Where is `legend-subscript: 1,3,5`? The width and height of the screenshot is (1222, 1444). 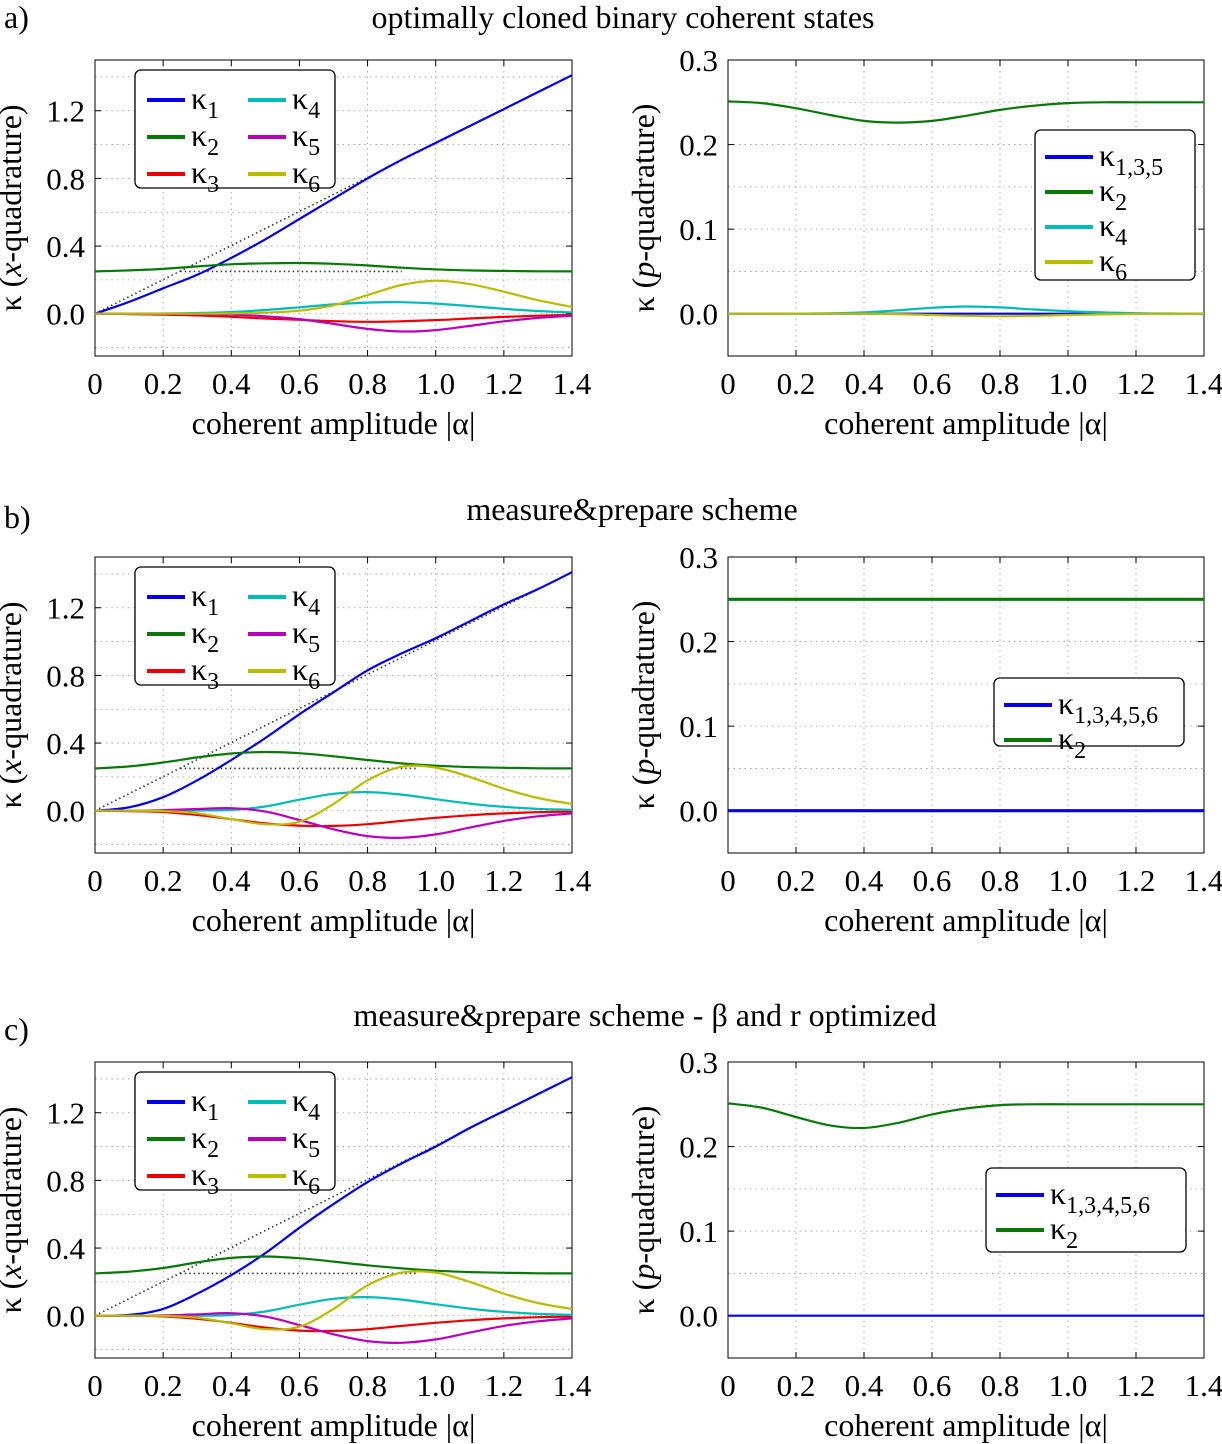
legend-subscript: 1,3,5 is located at coordinates (1139, 168).